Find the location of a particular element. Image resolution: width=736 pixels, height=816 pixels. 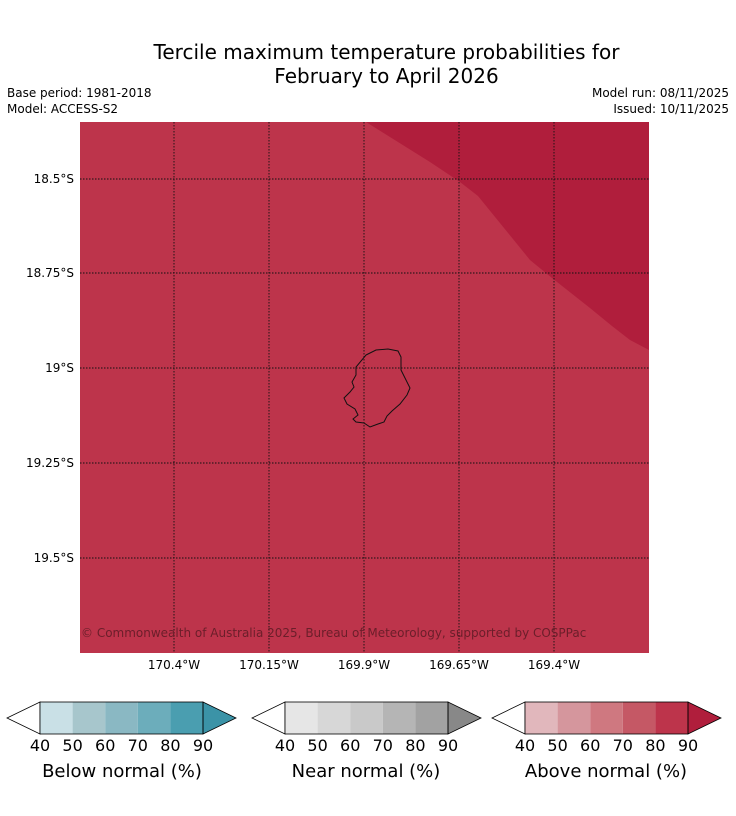

title-line-2: February to April 2026 is located at coordinates (386, 76).